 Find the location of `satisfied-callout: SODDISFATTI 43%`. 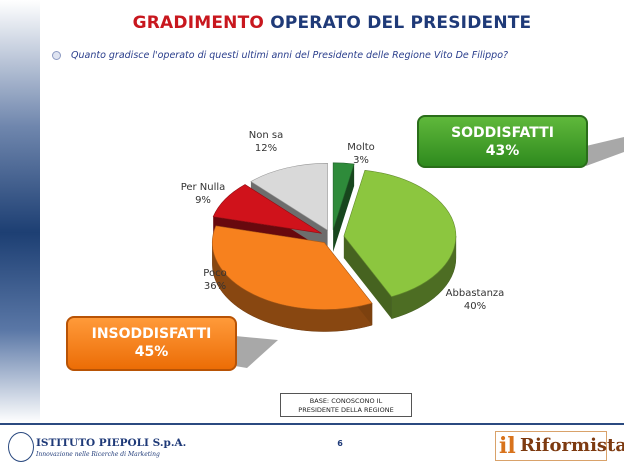

satisfied-callout: SODDISFATTI 43% is located at coordinates (502, 141).